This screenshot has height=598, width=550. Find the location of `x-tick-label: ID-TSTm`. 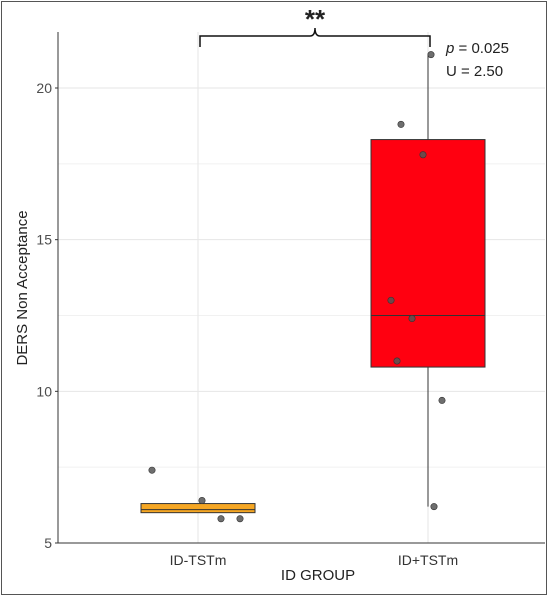

x-tick-label: ID-TSTm is located at coordinates (198, 560).